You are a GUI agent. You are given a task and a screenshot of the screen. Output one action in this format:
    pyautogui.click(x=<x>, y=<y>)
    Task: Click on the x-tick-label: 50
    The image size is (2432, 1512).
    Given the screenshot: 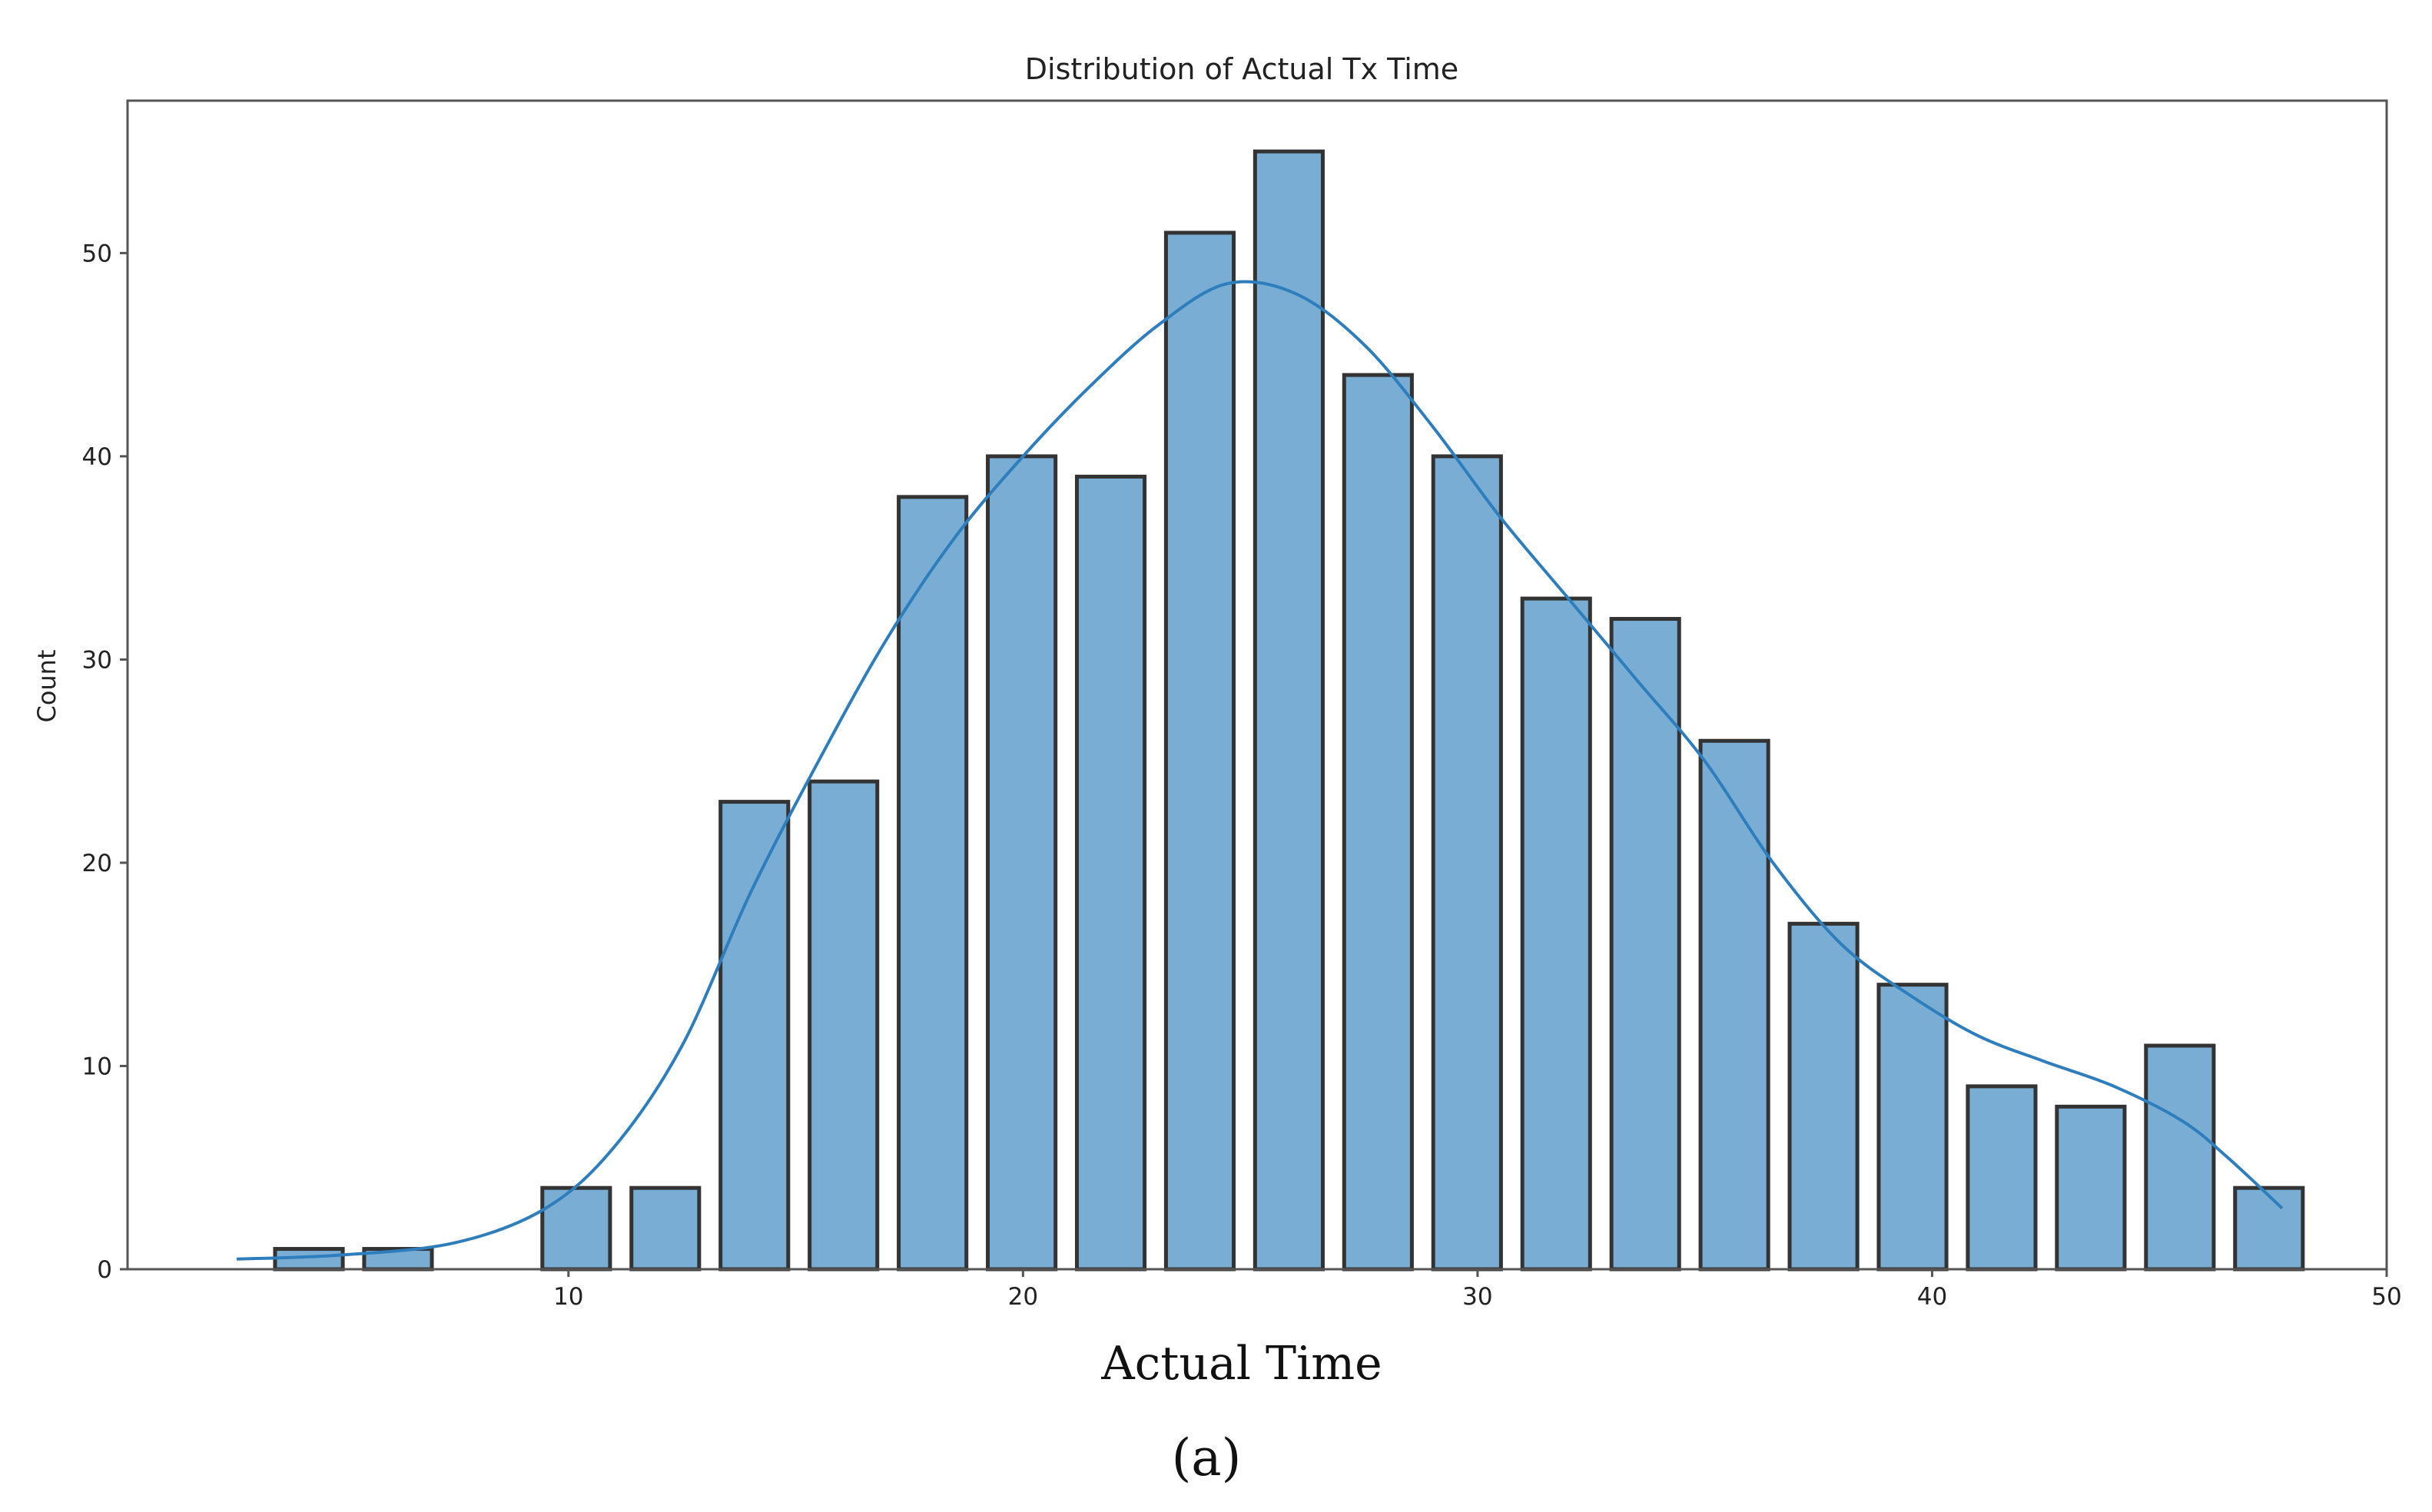 What is the action you would take?
    pyautogui.click(x=2386, y=1297)
    